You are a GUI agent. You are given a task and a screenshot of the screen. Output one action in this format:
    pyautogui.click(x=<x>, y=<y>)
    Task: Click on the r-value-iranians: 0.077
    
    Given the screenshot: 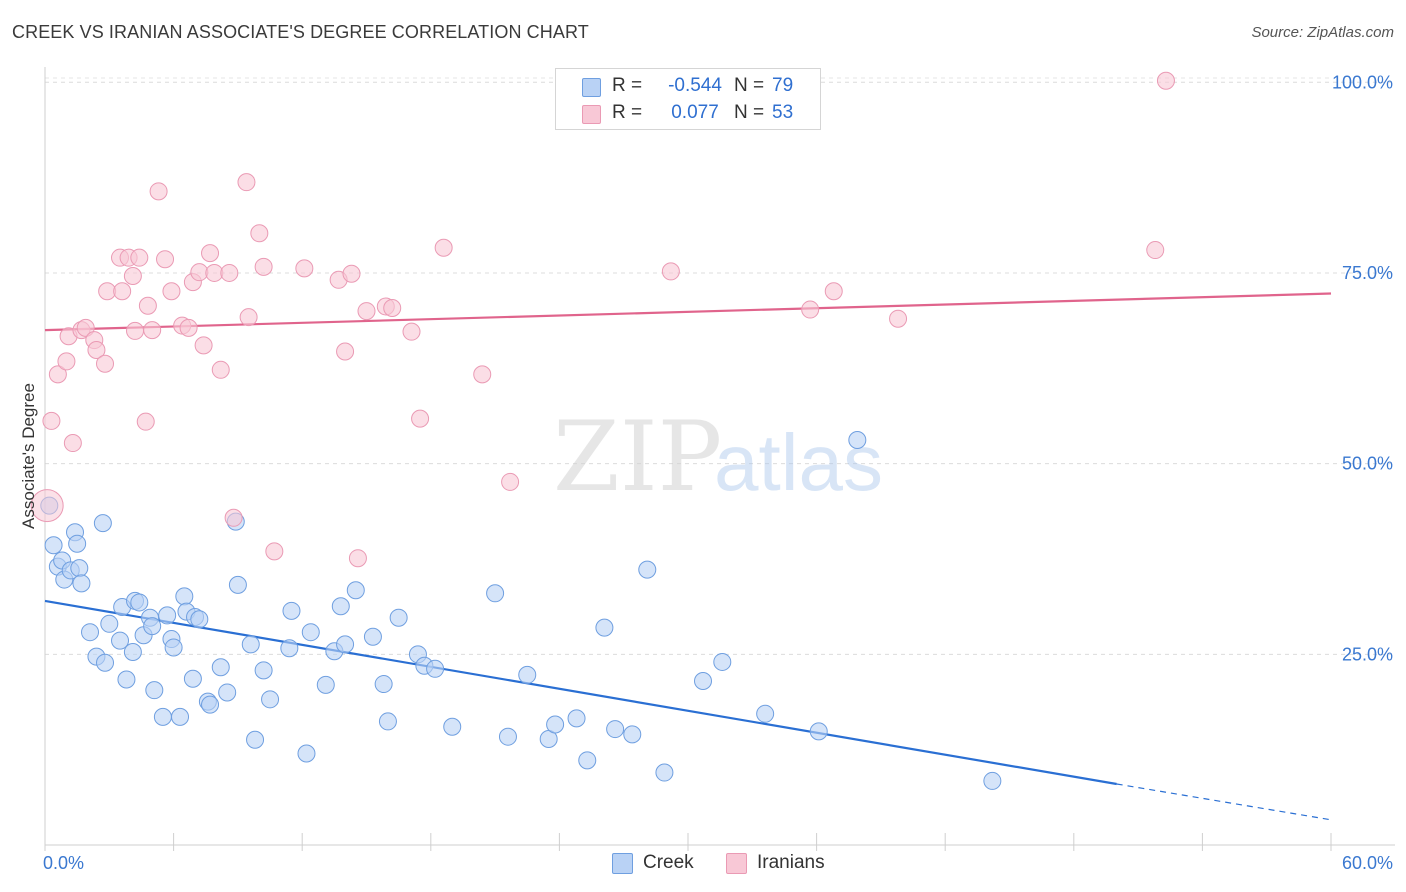 What is the action you would take?
    pyautogui.click(x=695, y=112)
    